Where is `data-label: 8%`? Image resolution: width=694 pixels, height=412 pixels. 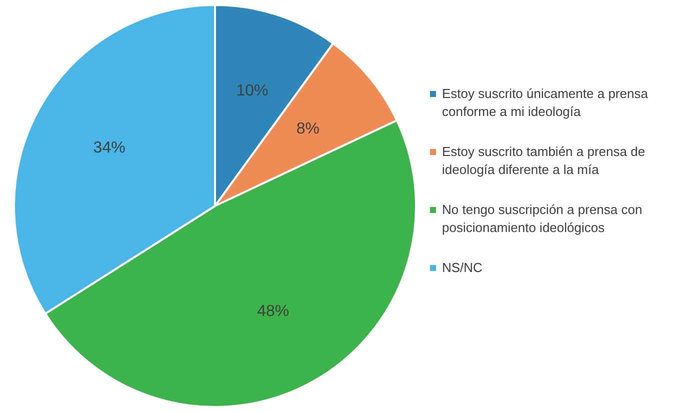
data-label: 8% is located at coordinates (308, 129).